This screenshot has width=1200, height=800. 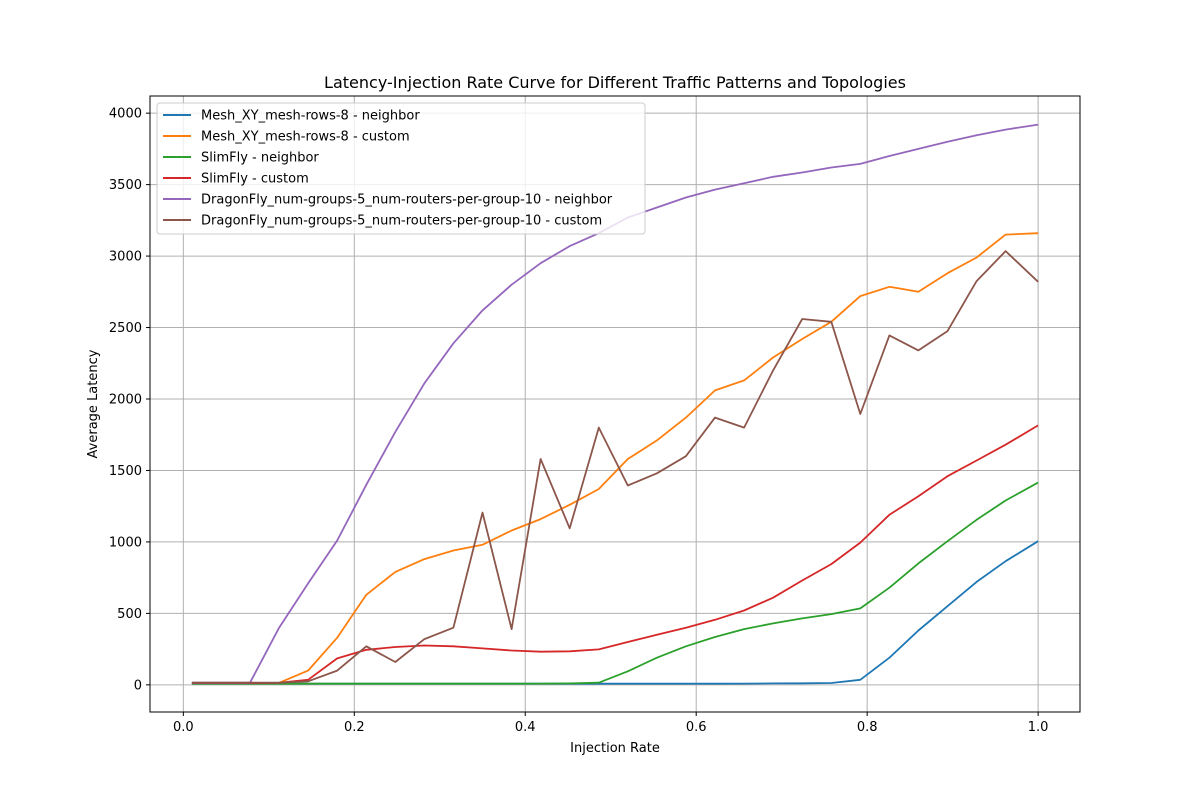 What do you see at coordinates (260, 158) in the screenshot?
I see `legend-entry: SlimFly - neighbor` at bounding box center [260, 158].